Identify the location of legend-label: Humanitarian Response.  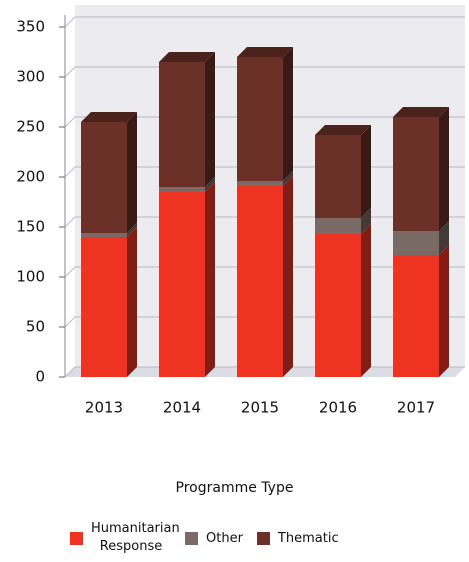
(135, 537).